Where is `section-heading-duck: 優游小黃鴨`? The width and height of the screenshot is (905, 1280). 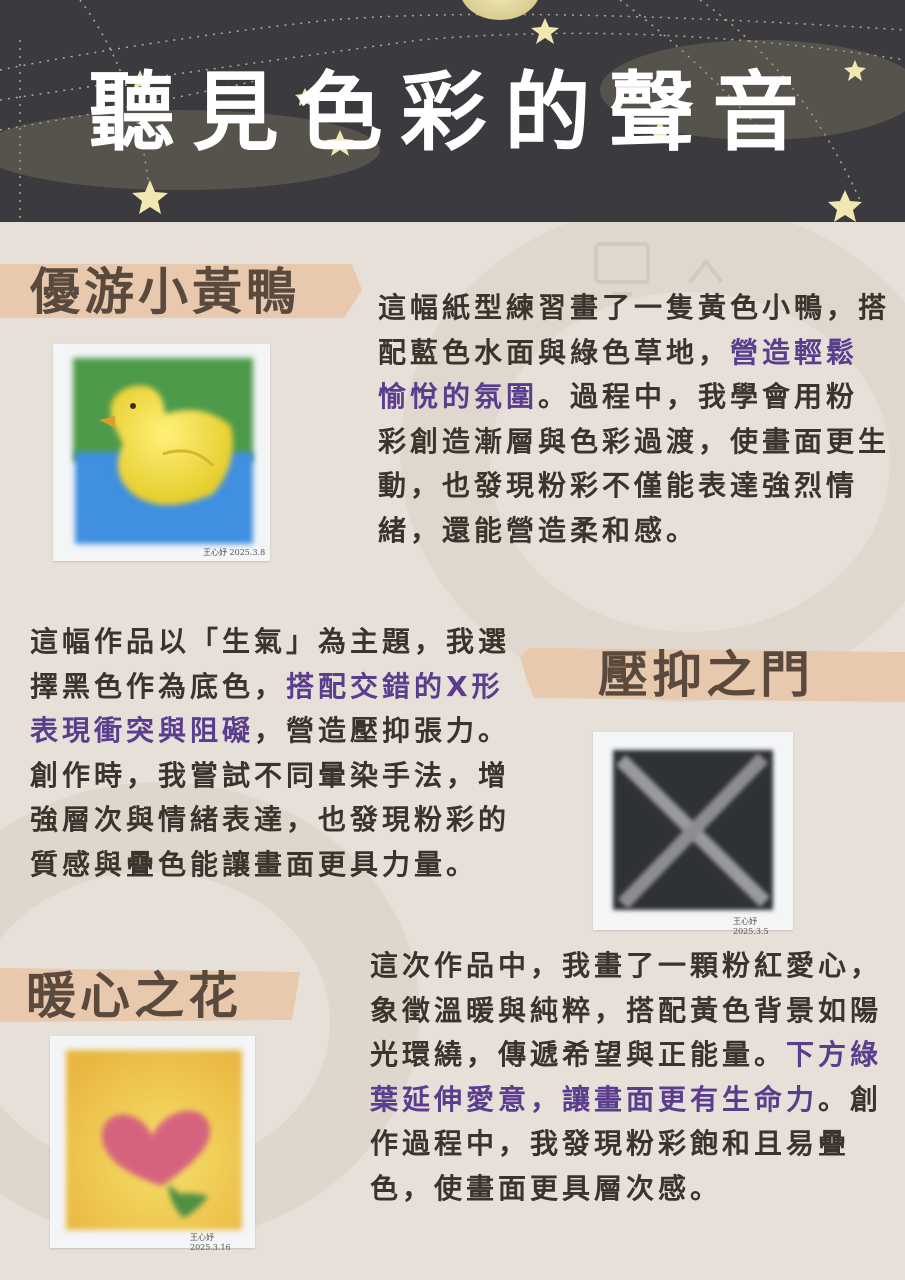
section-heading-duck: 優游小黃鴨 is located at coordinates (165, 292).